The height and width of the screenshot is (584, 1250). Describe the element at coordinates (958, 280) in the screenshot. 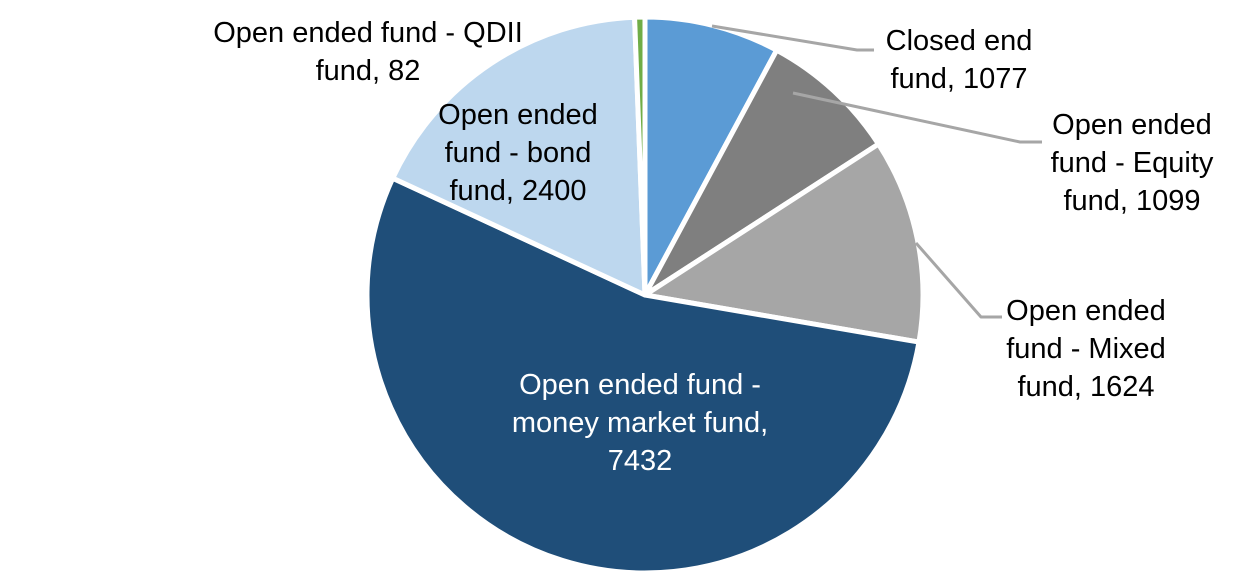

I see `leader-line-mixed` at that location.